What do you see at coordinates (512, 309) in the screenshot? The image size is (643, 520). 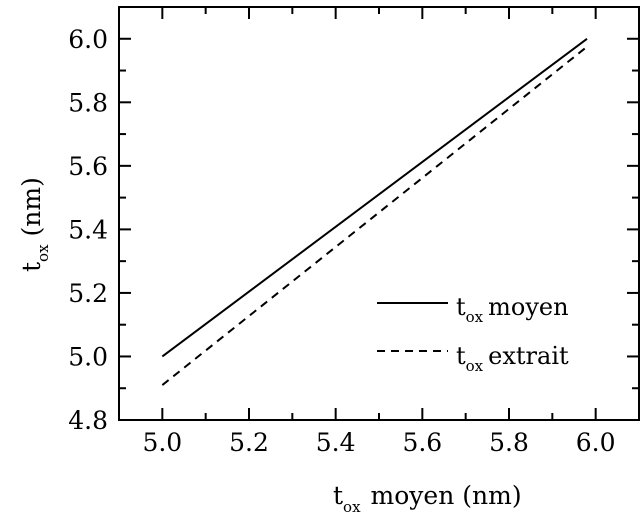 I see `legend-label-moyen: tox moyen` at bounding box center [512, 309].